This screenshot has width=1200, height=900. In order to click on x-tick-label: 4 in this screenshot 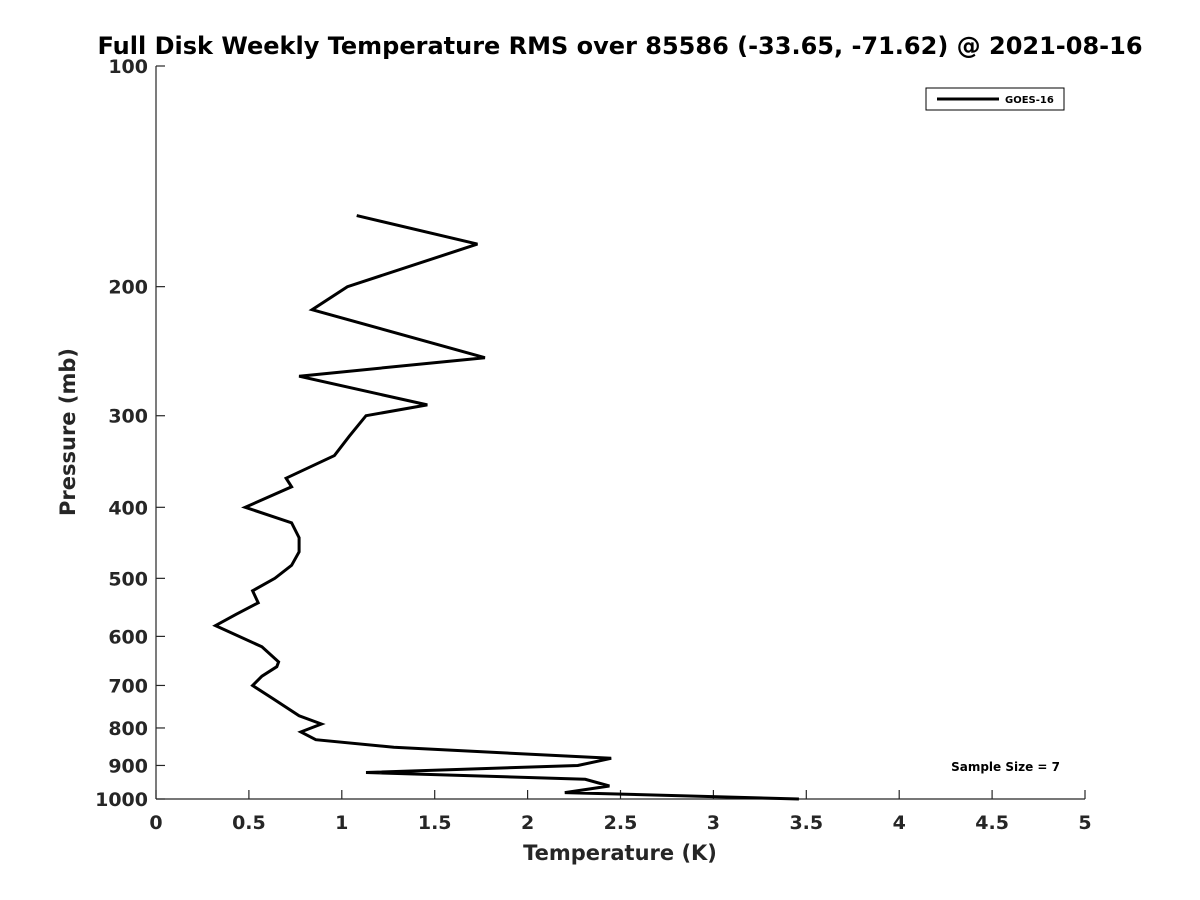, I will do `click(899, 823)`.